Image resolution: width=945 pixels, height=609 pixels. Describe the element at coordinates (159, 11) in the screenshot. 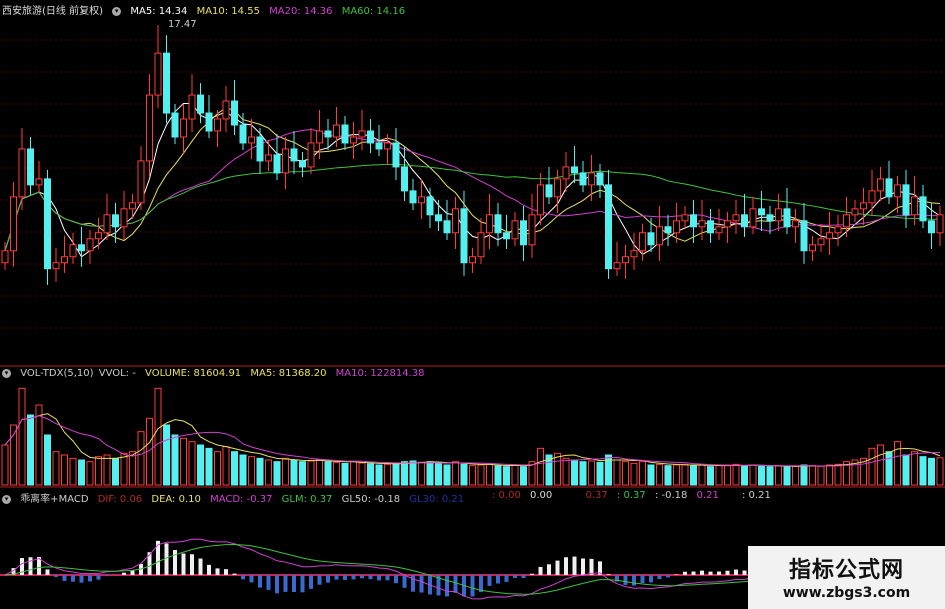

I see `ma5-value: MA5: 14.34` at that location.